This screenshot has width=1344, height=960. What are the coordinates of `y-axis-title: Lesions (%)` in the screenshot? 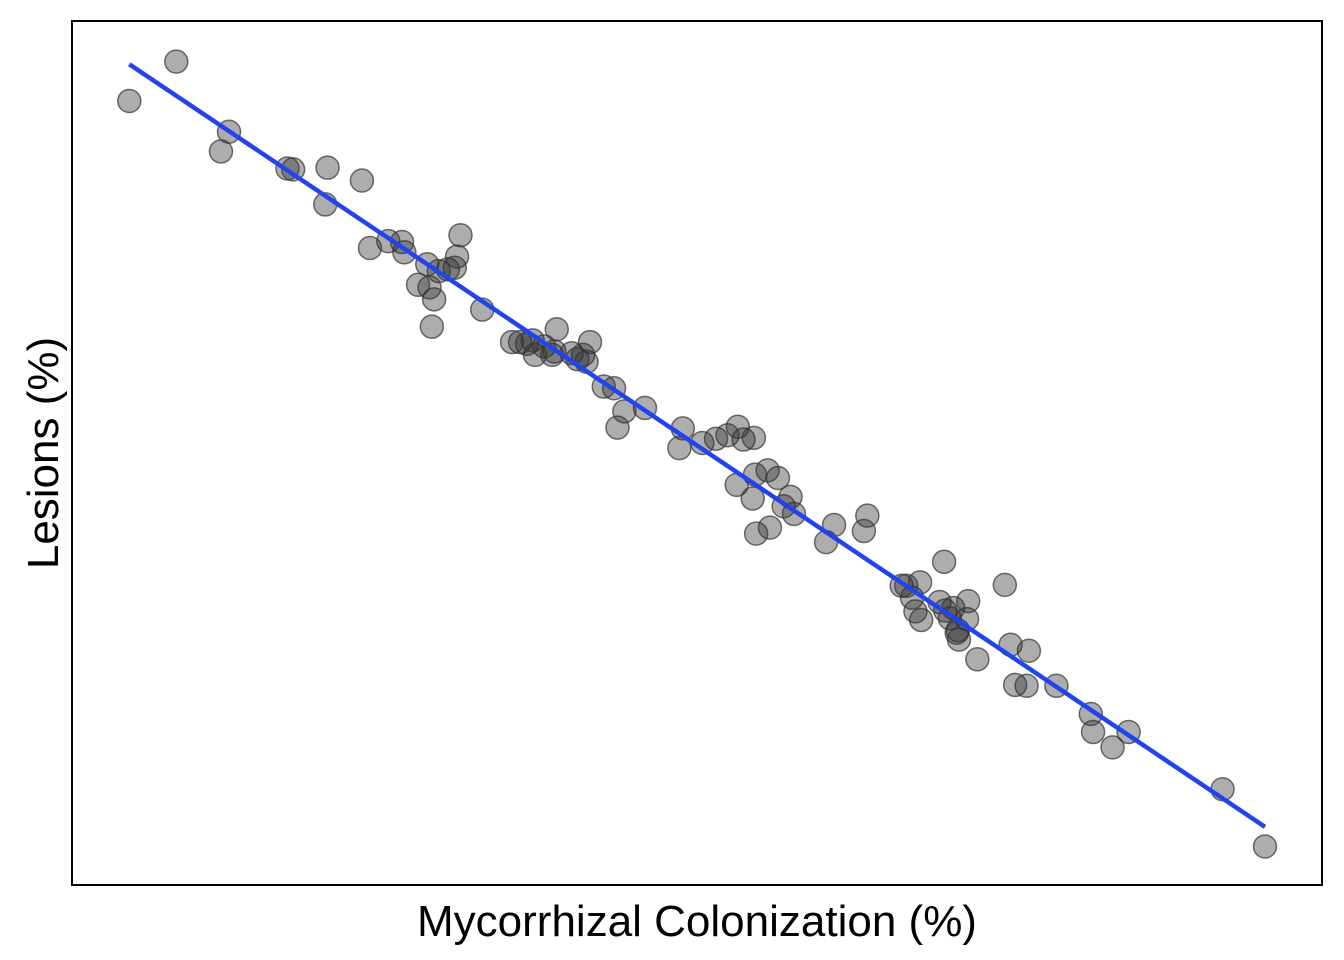 It's located at (43, 453).